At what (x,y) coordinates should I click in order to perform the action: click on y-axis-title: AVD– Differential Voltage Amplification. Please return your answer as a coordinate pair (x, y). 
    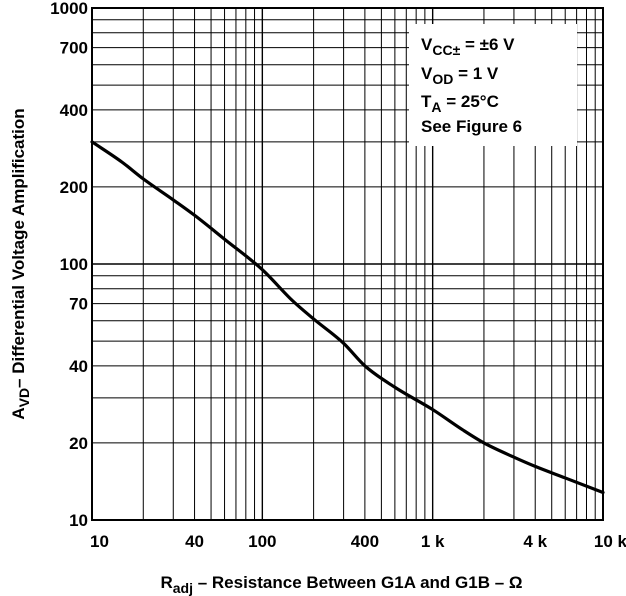
    Looking at the image, I should click on (20, 263).